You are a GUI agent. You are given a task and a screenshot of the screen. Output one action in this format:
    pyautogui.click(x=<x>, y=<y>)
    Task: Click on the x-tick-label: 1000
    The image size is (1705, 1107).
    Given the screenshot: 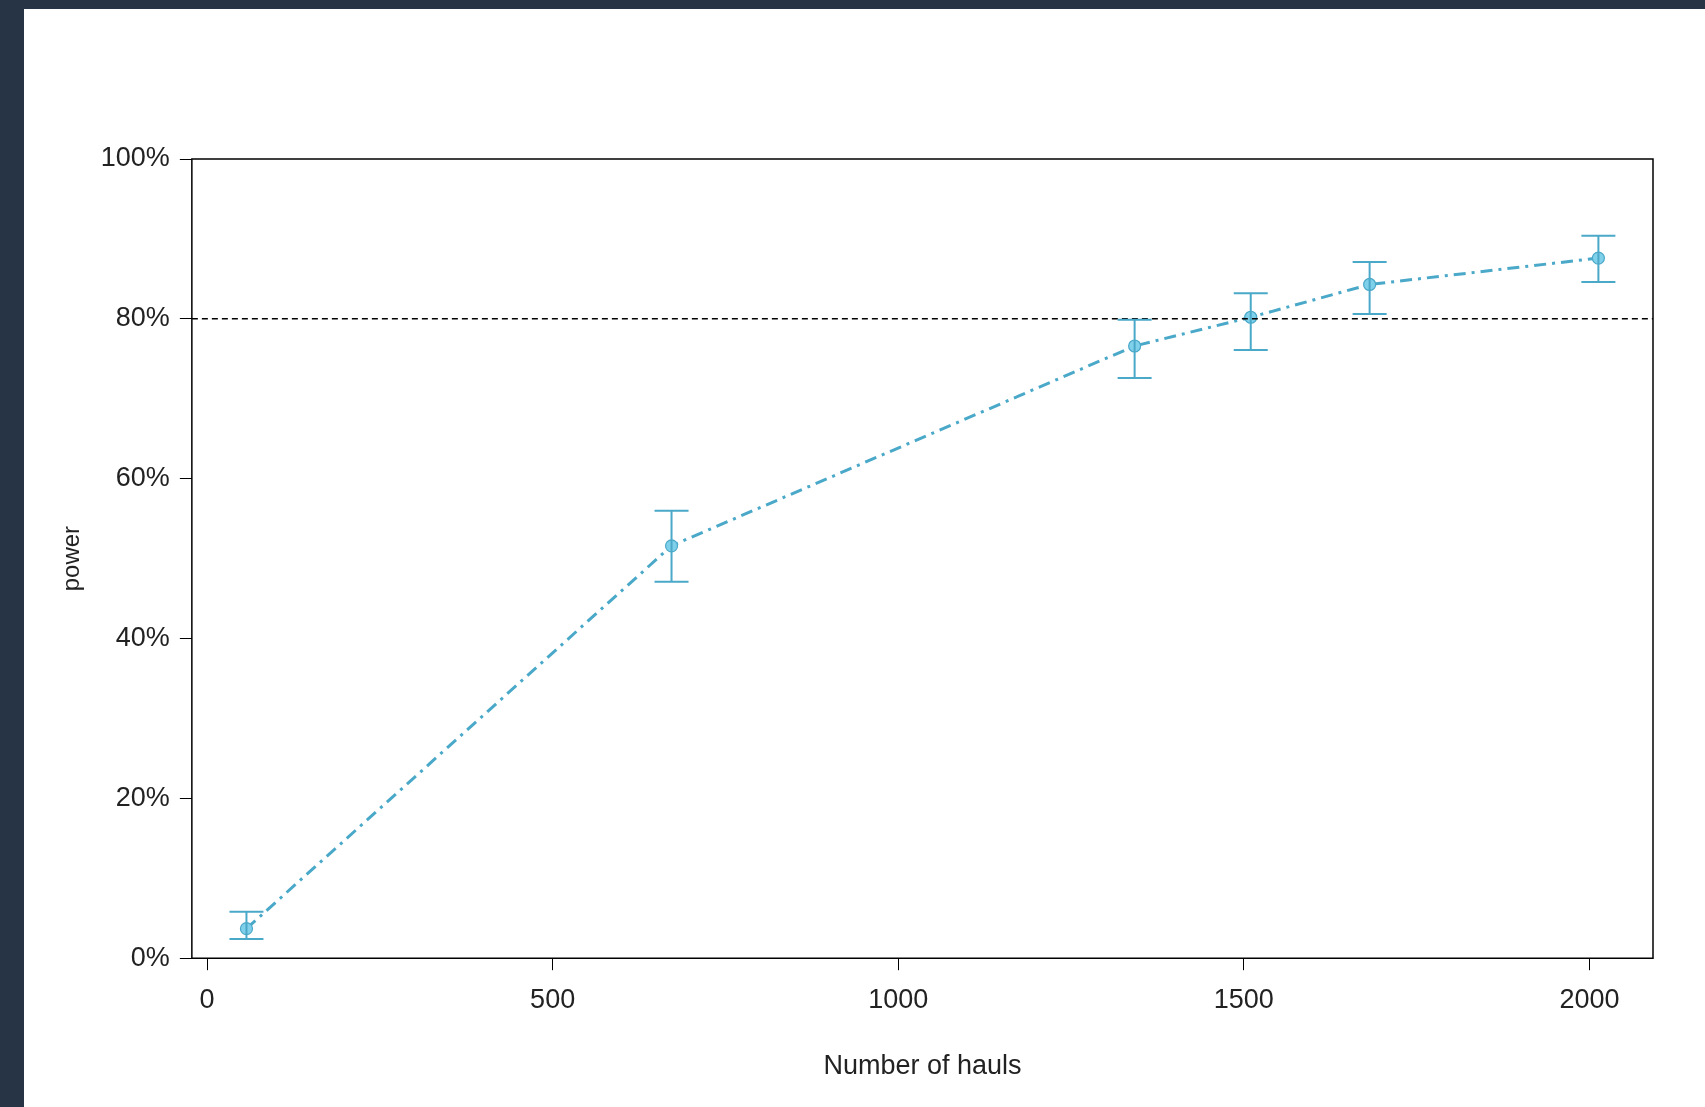 What is the action you would take?
    pyautogui.click(x=898, y=998)
    